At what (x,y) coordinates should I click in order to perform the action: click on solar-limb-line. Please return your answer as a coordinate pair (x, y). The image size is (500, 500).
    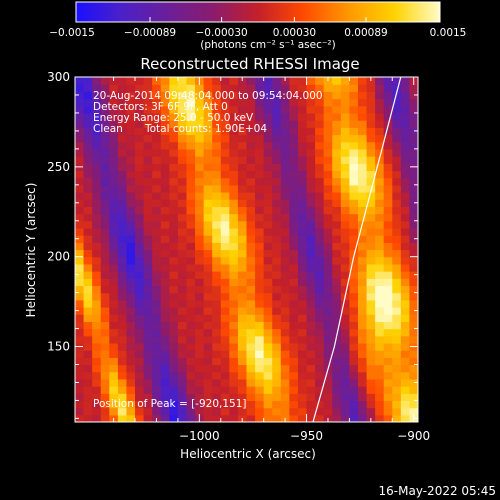
    Looking at the image, I should click on (357, 249).